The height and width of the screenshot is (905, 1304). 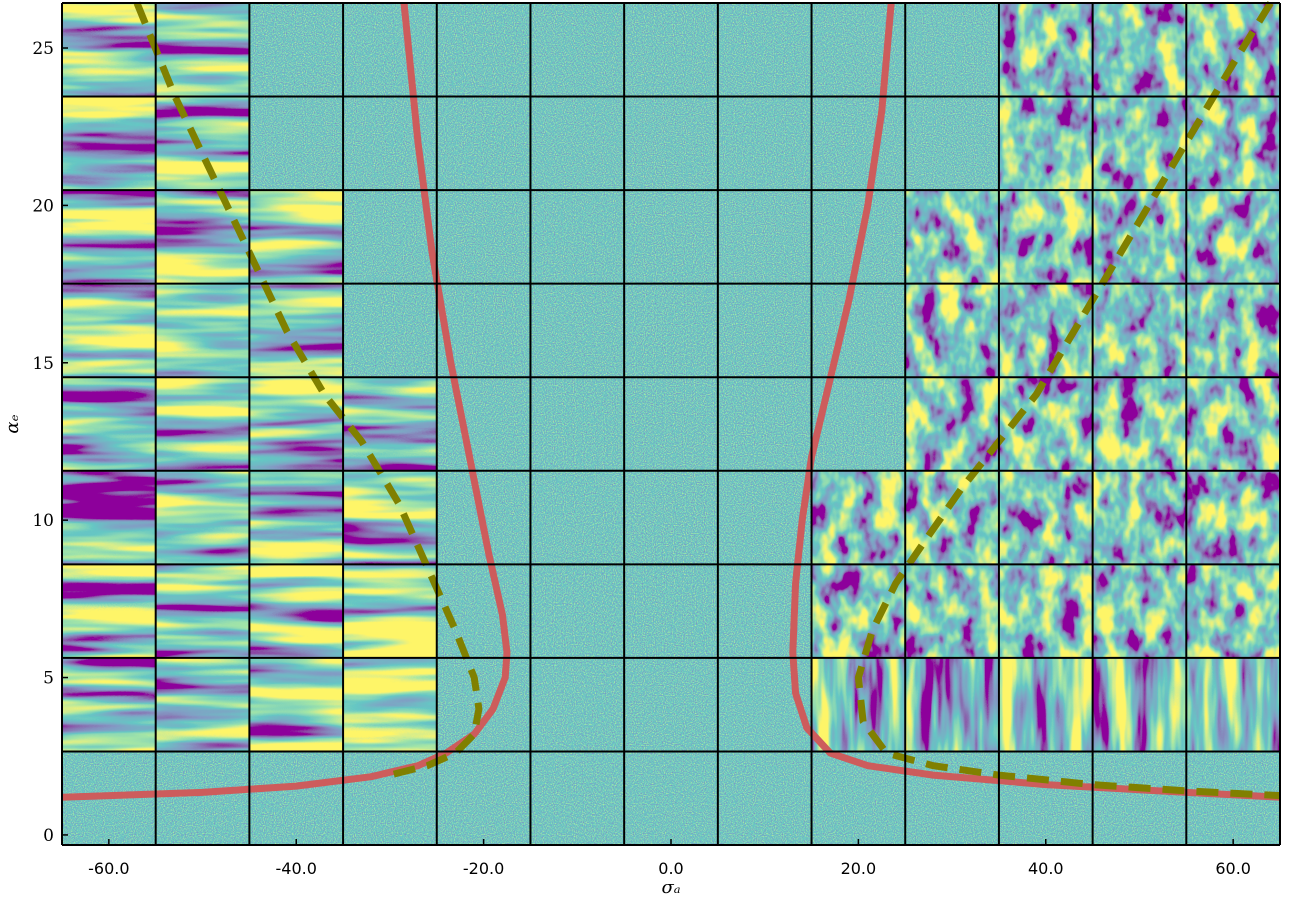 I want to click on y-tick-label: 0, so click(x=48, y=836).